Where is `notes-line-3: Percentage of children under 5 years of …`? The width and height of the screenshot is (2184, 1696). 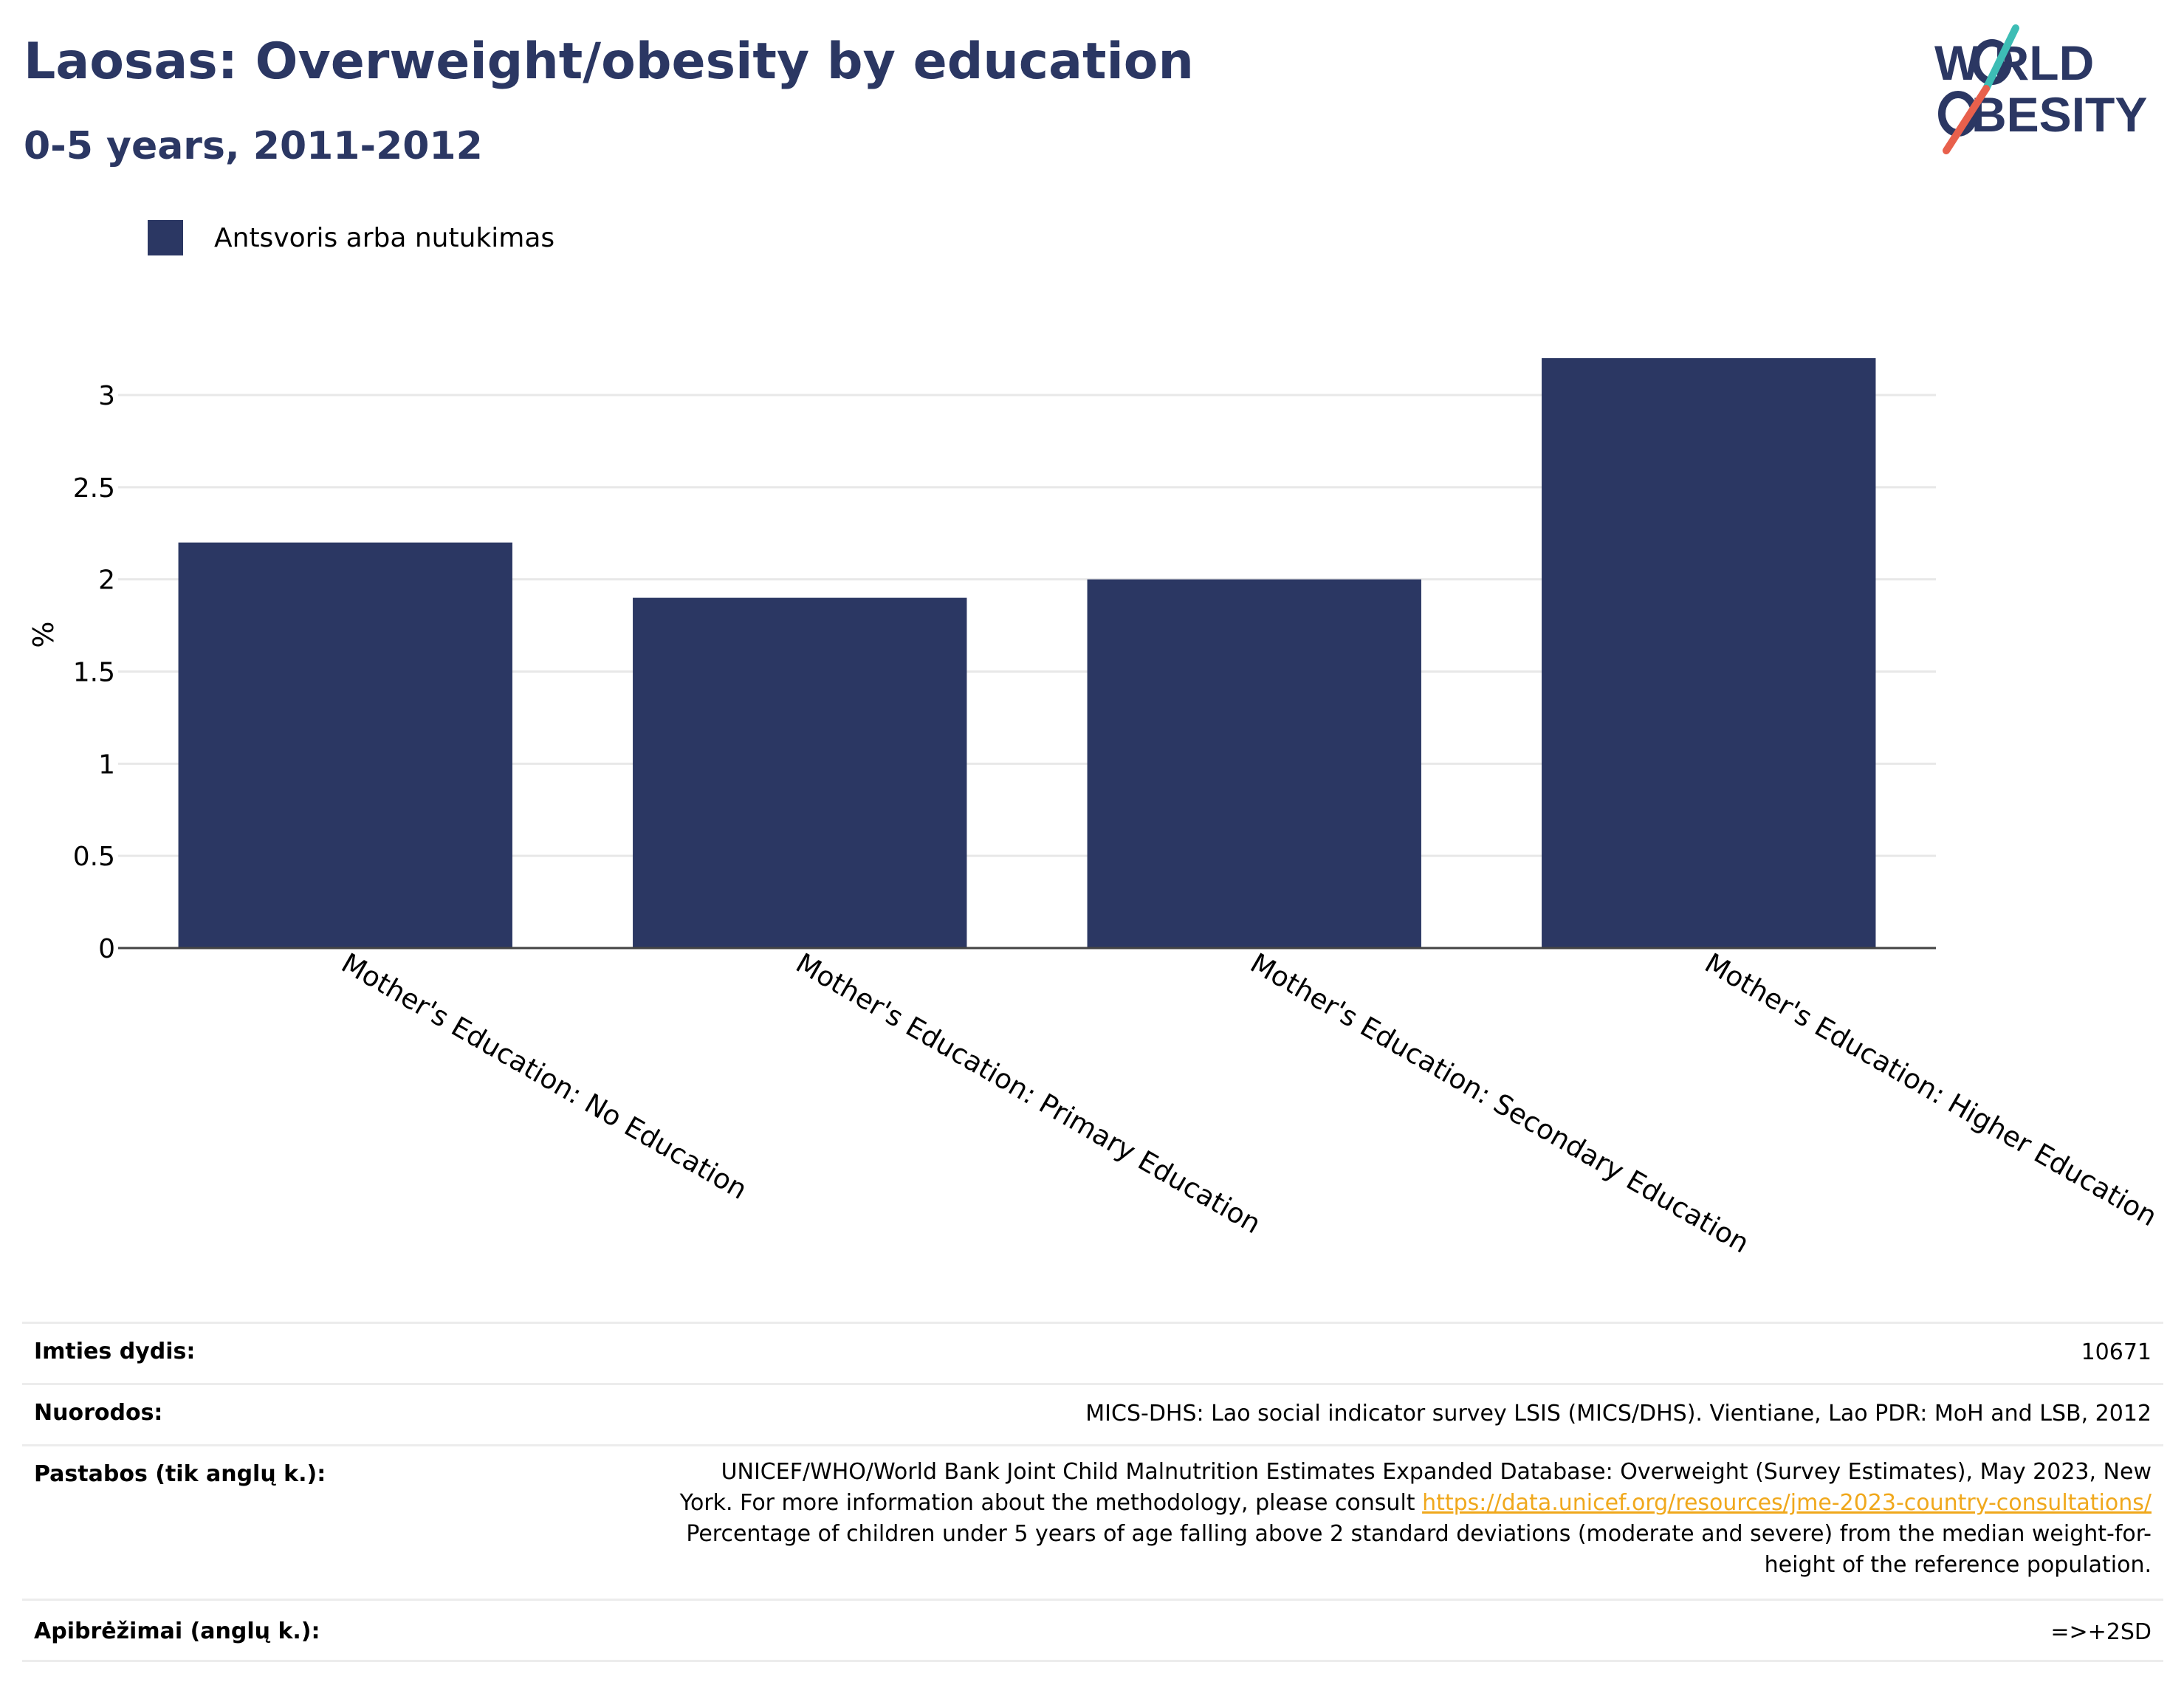 notes-line-3: Percentage of children under 5 years of … is located at coordinates (1419, 1534).